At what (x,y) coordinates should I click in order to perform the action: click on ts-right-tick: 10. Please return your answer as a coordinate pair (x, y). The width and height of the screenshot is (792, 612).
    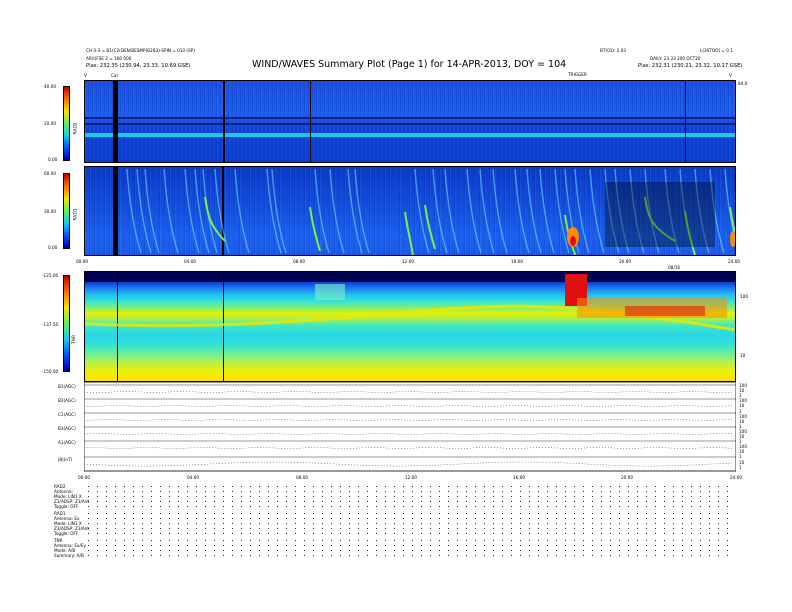
    Looking at the image, I should click on (742, 391).